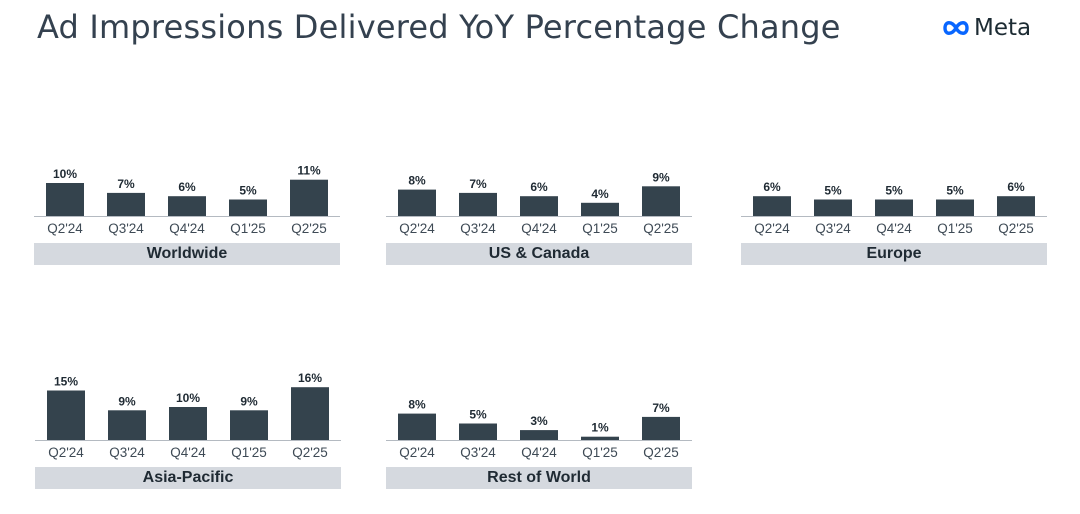 This screenshot has height=514, width=1080. What do you see at coordinates (1003, 28) in the screenshot?
I see `brand-name: Meta` at bounding box center [1003, 28].